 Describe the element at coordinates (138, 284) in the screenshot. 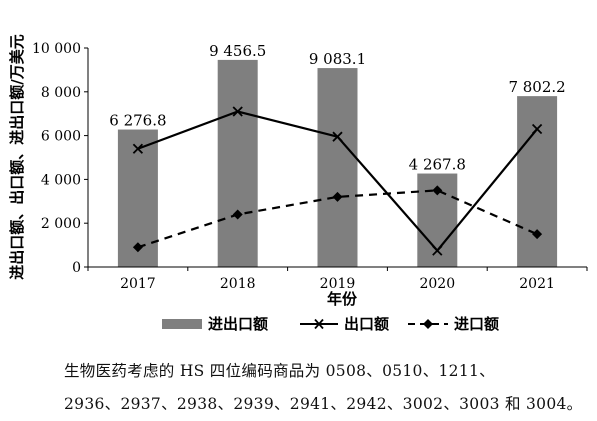

I see `x-tick-label-2017: 2017` at that location.